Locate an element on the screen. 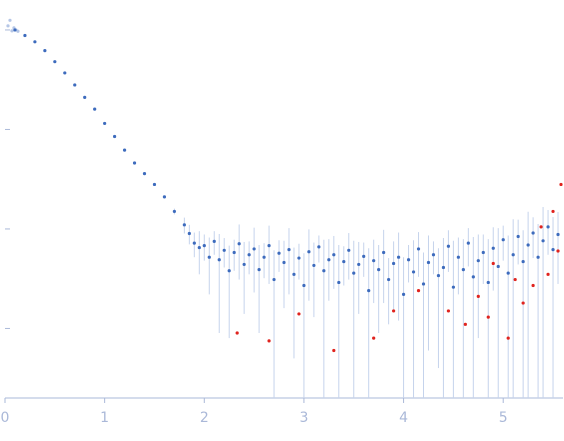  x-tick-label: 2 is located at coordinates (204, 418).